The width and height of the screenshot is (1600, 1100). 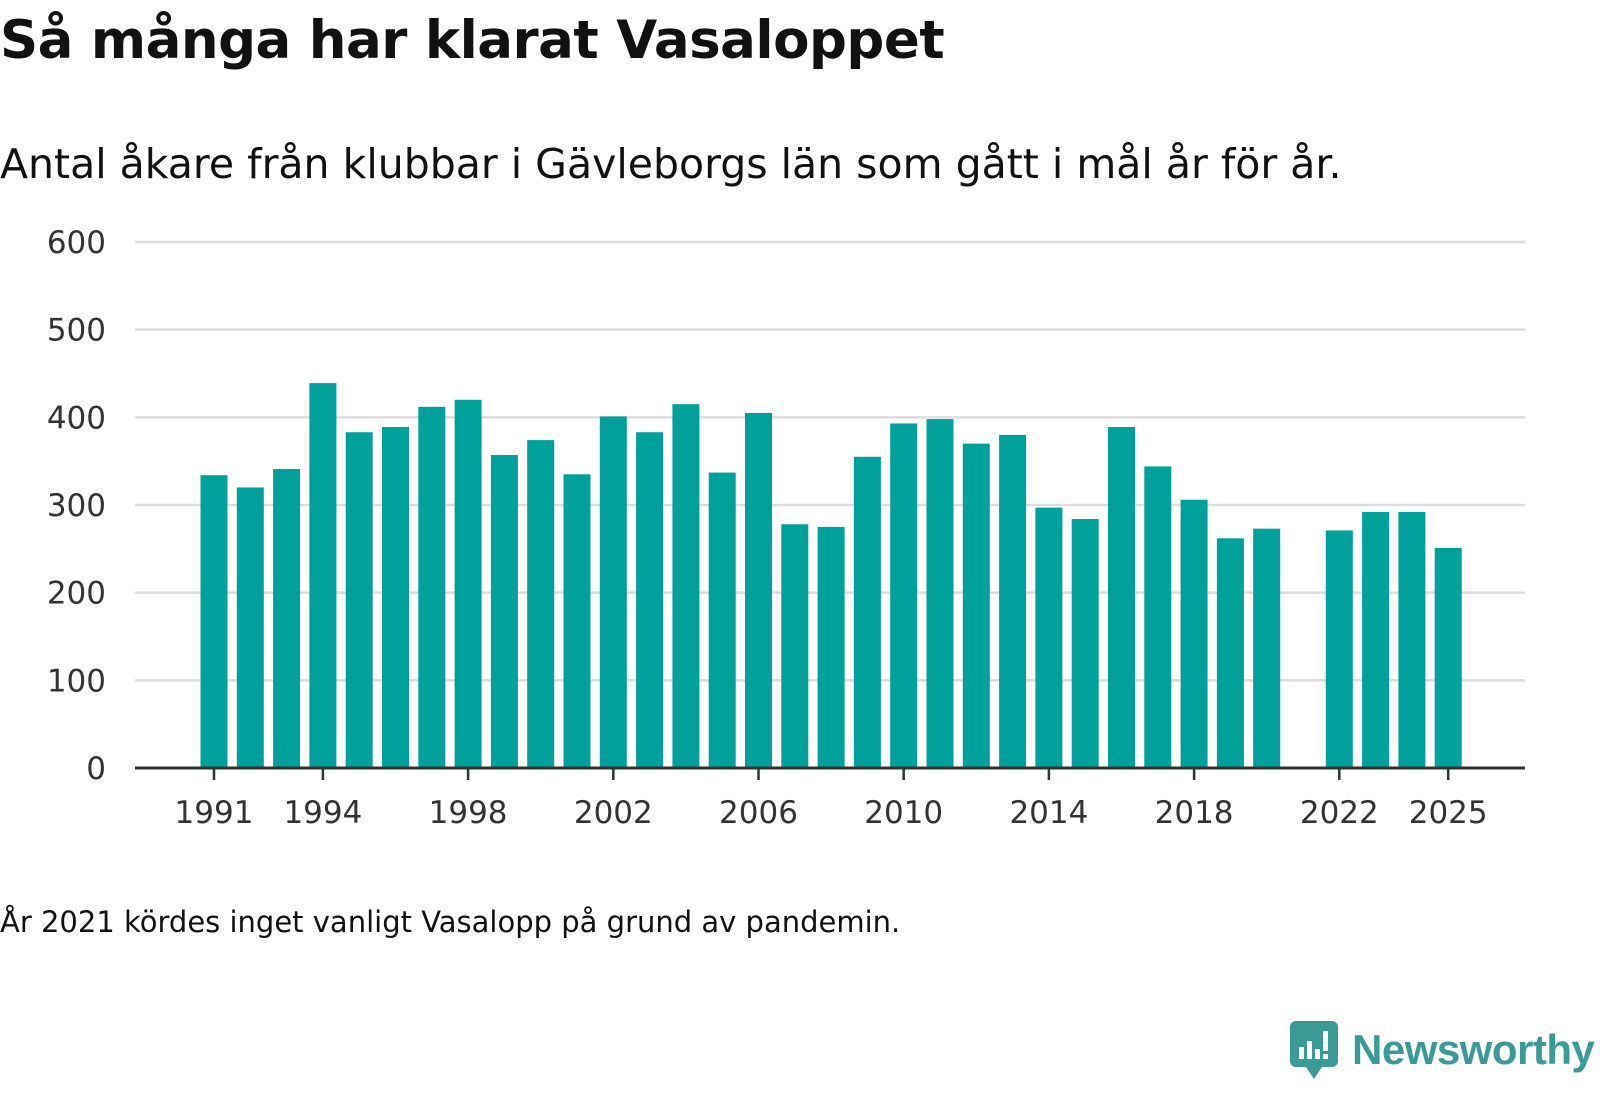 I want to click on y-tick-label: 400, so click(x=76, y=418).